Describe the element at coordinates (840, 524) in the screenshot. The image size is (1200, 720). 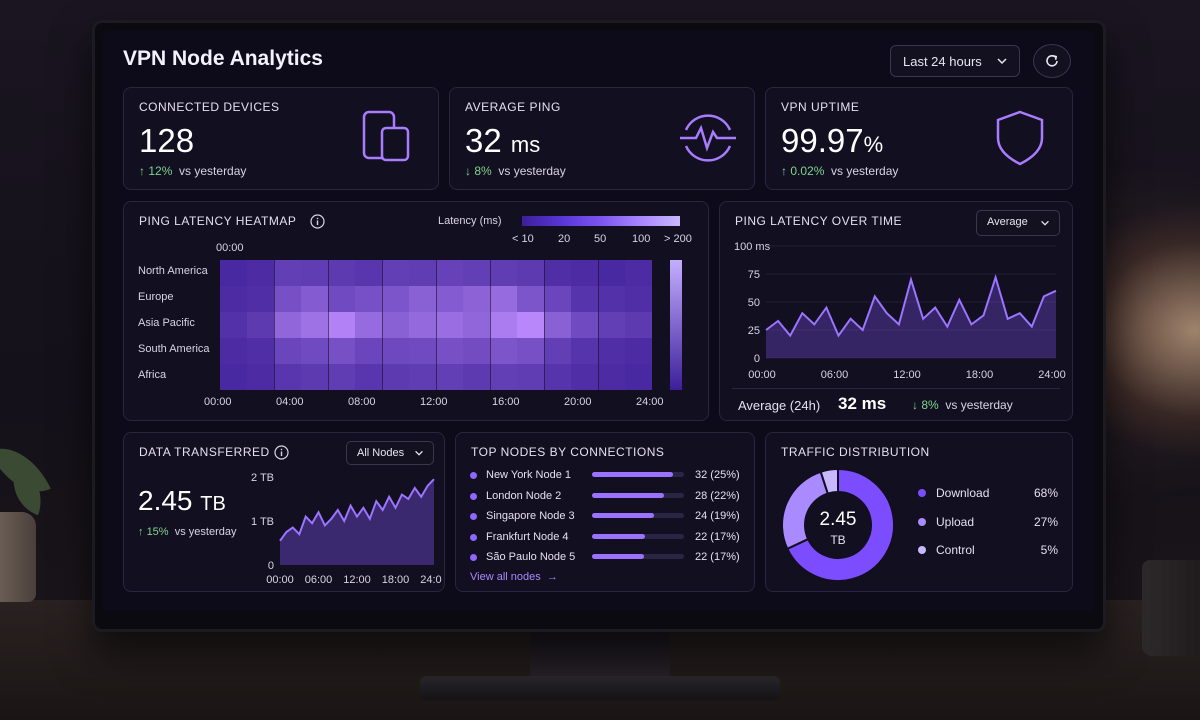
I see `donut-slice-download` at that location.